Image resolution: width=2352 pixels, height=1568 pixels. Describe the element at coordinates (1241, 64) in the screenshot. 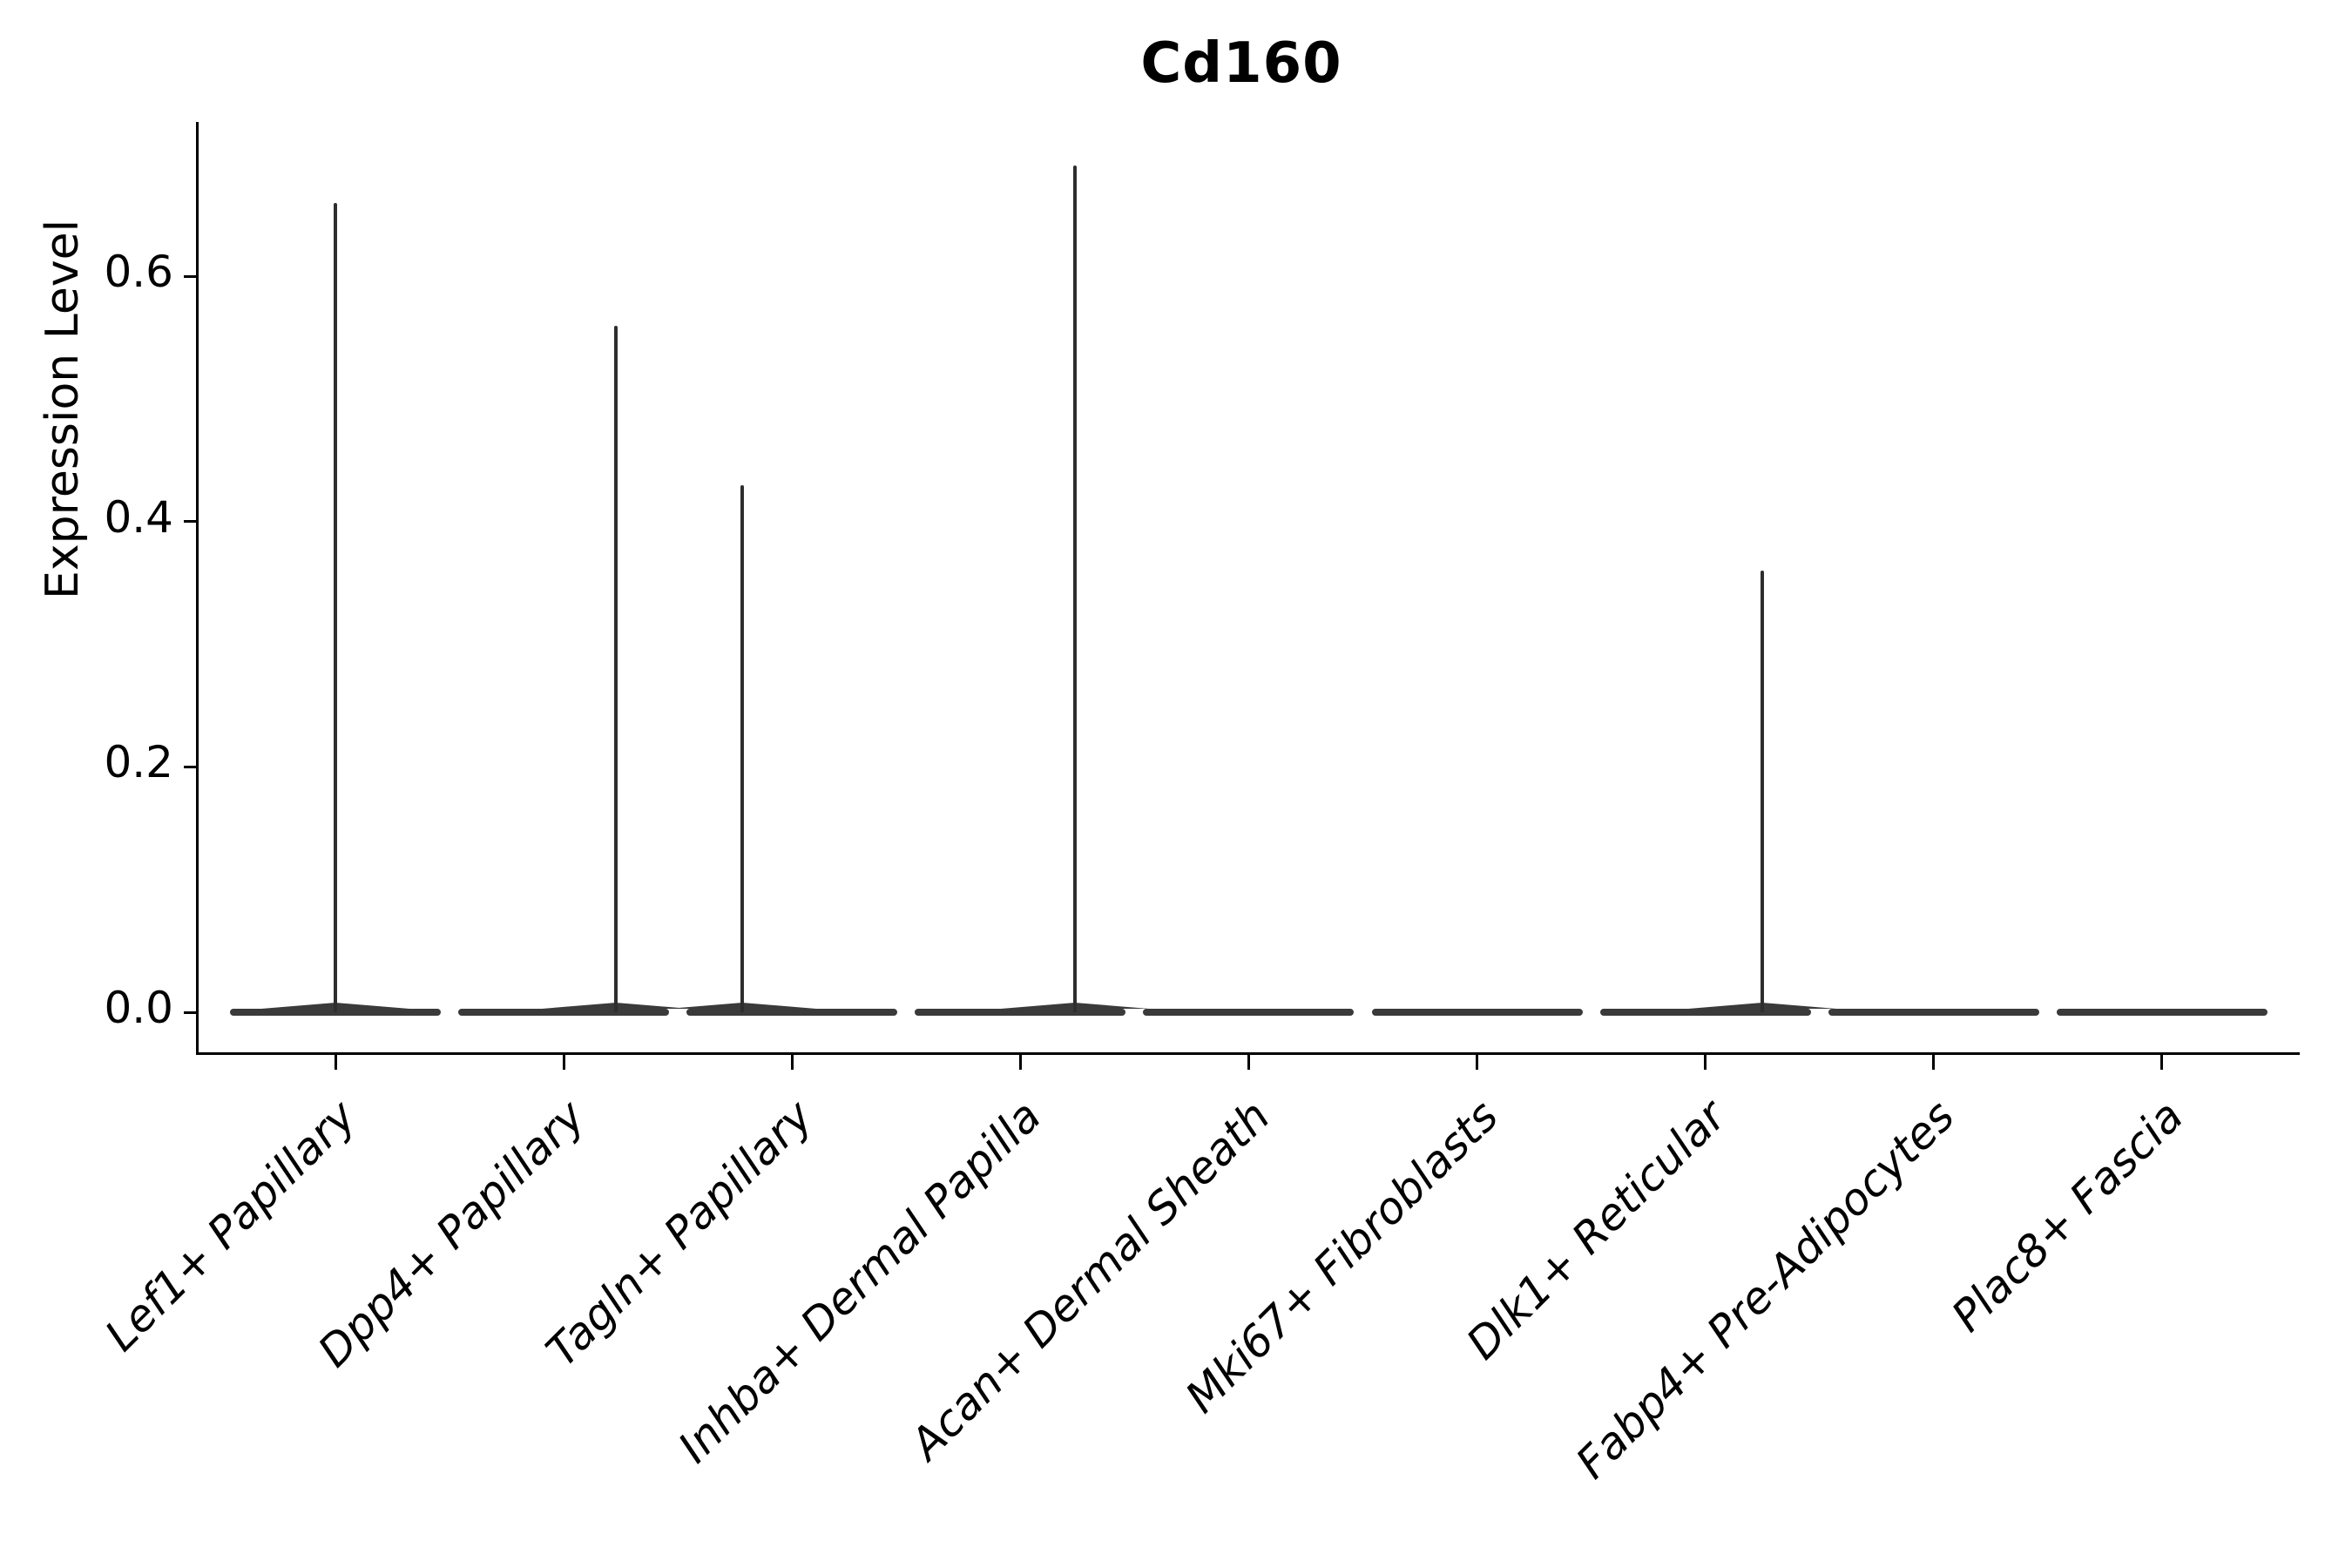

I see `plot-title: Cd160` at that location.